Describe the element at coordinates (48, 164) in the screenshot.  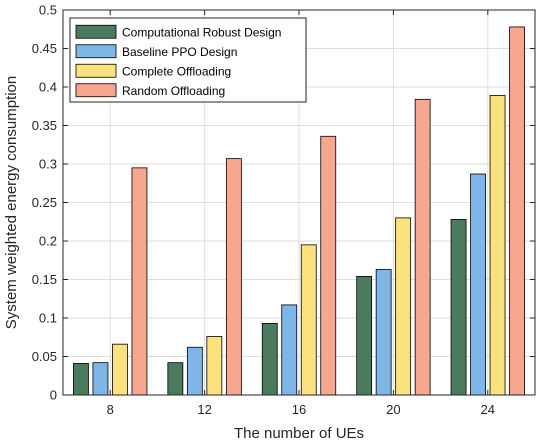
I see `y-tick-label: 0.3` at that location.